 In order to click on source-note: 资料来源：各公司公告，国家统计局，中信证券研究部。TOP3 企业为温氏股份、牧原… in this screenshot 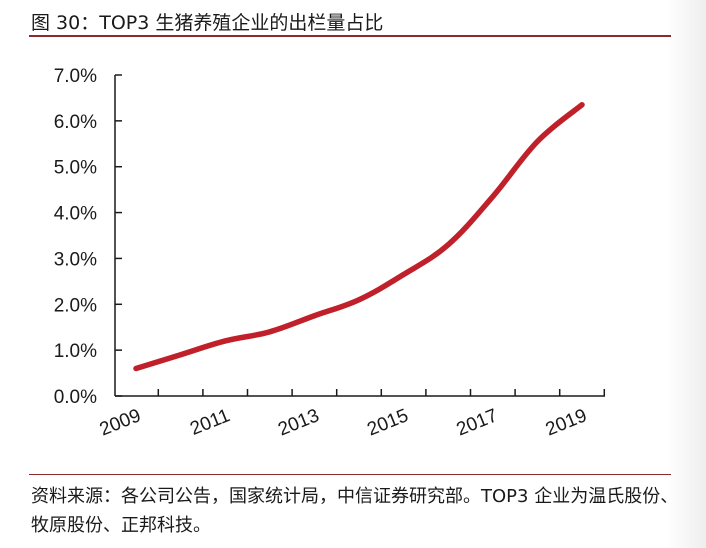, I will do `click(355, 511)`.